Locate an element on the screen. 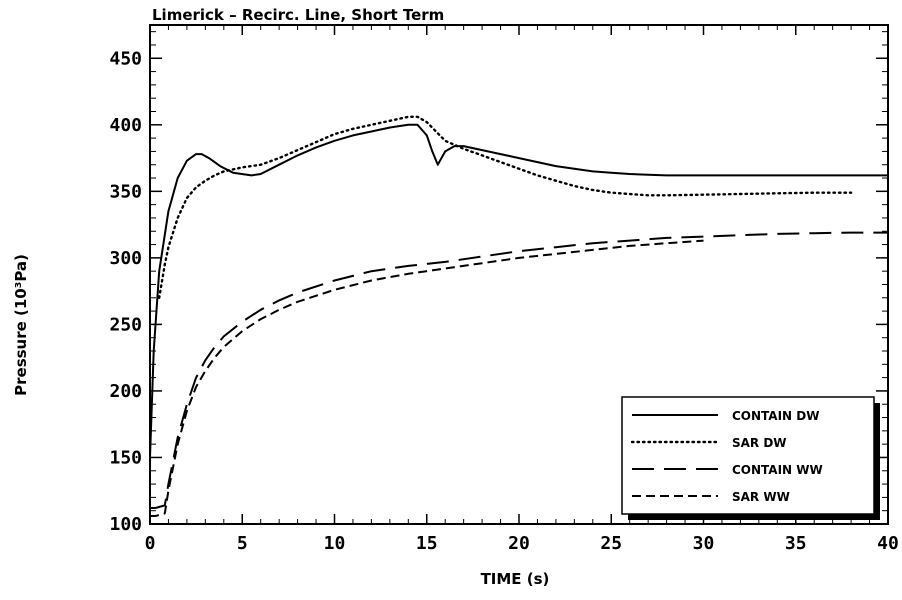 The width and height of the screenshot is (902, 600). y-tick-label: 250 is located at coordinates (125, 324).